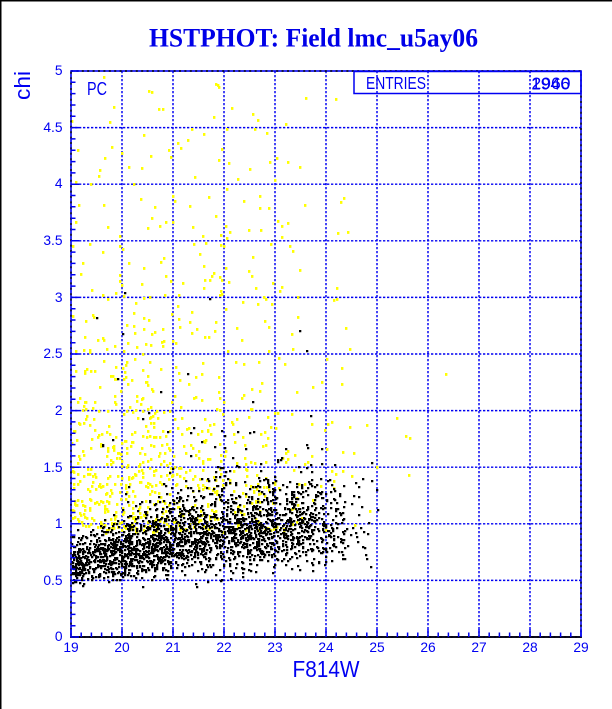  What do you see at coordinates (53, 580) in the screenshot?
I see `svg-text: 0.5` at bounding box center [53, 580].